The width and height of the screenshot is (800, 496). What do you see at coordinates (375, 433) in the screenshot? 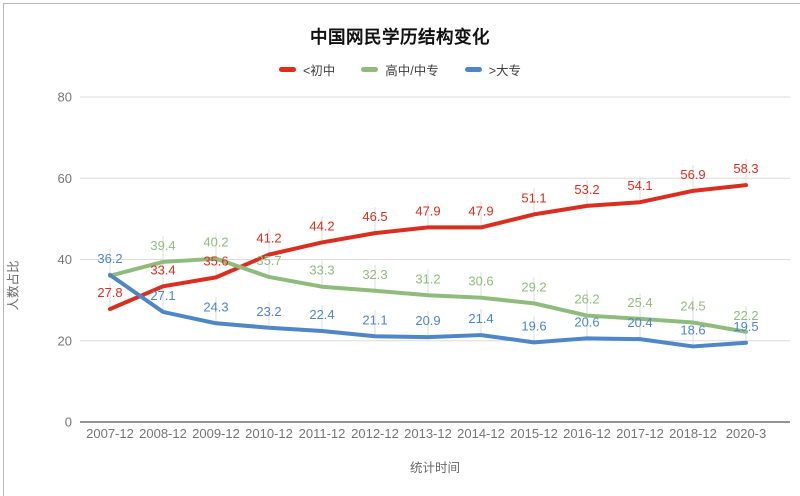
I see `x-tick-label: 2012-12` at bounding box center [375, 433].